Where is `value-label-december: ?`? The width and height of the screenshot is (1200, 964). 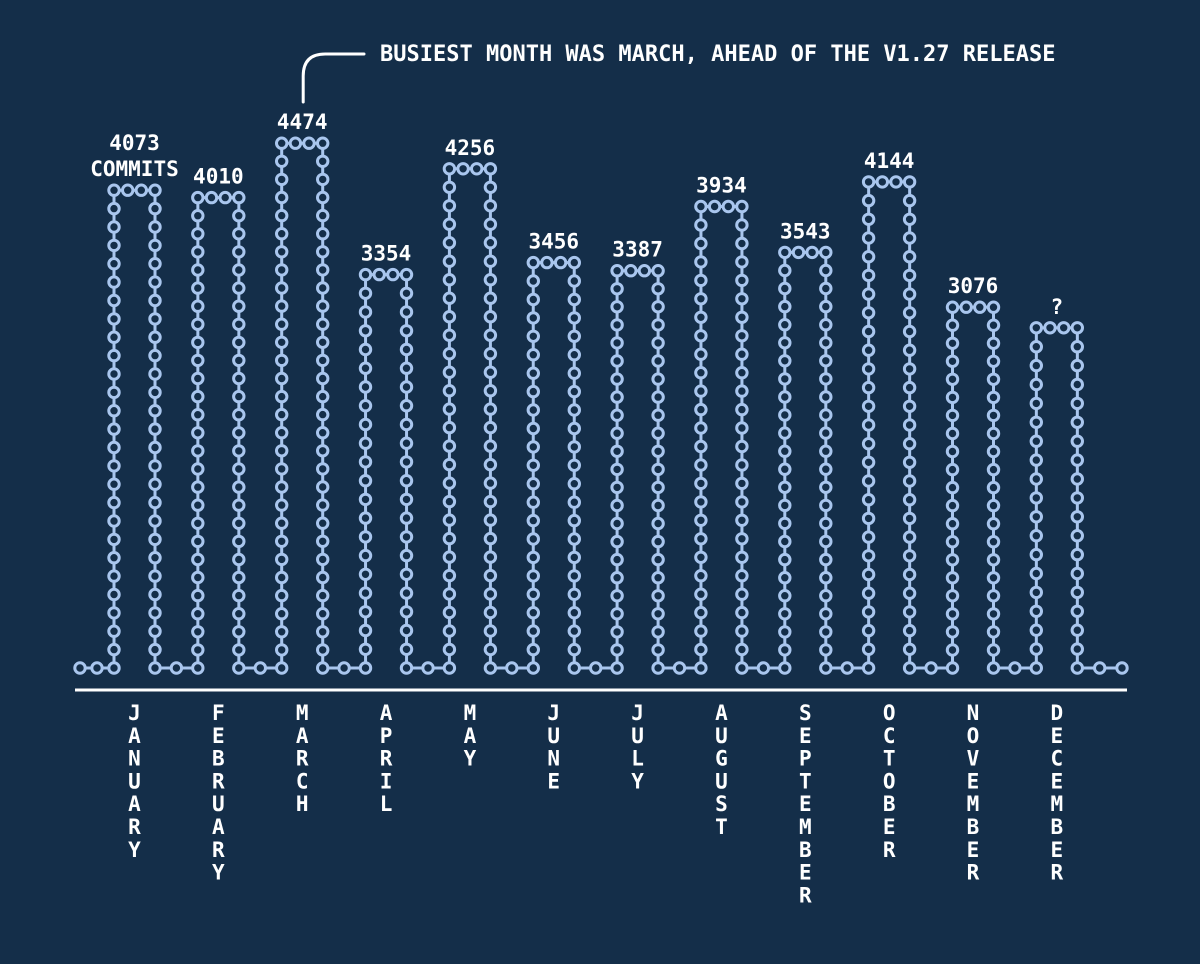 value-label-december: ? is located at coordinates (1057, 307).